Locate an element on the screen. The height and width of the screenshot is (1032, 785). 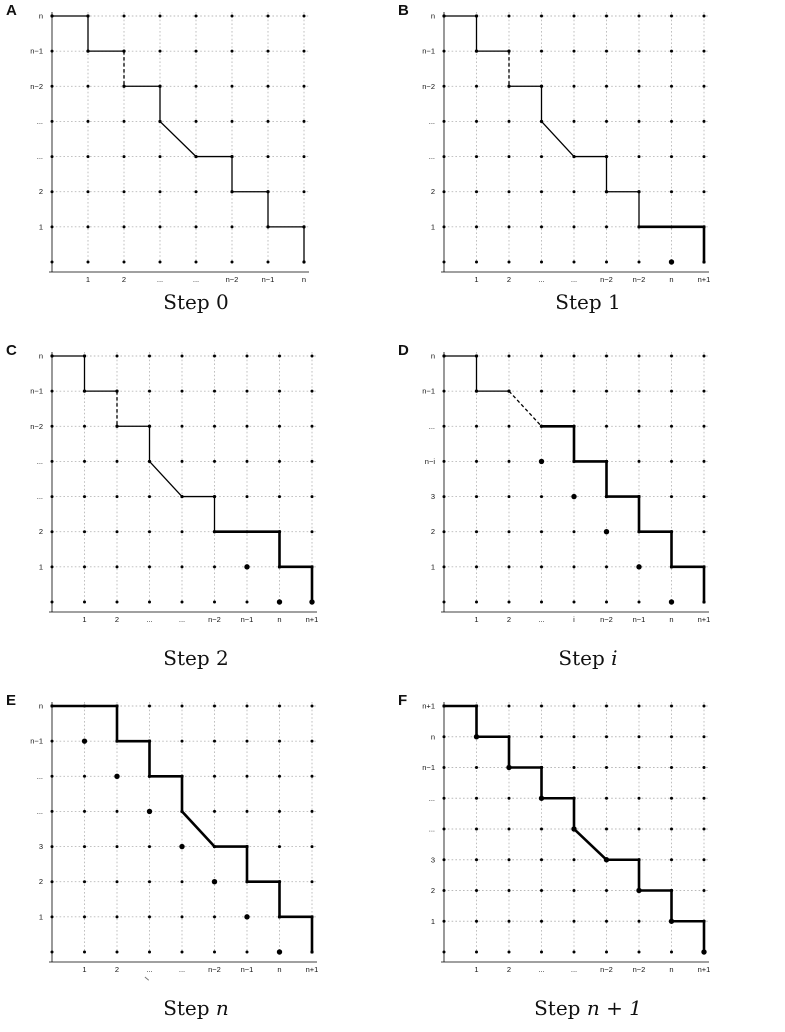
y-tick-label: n−1 is located at coordinates (36, 391).